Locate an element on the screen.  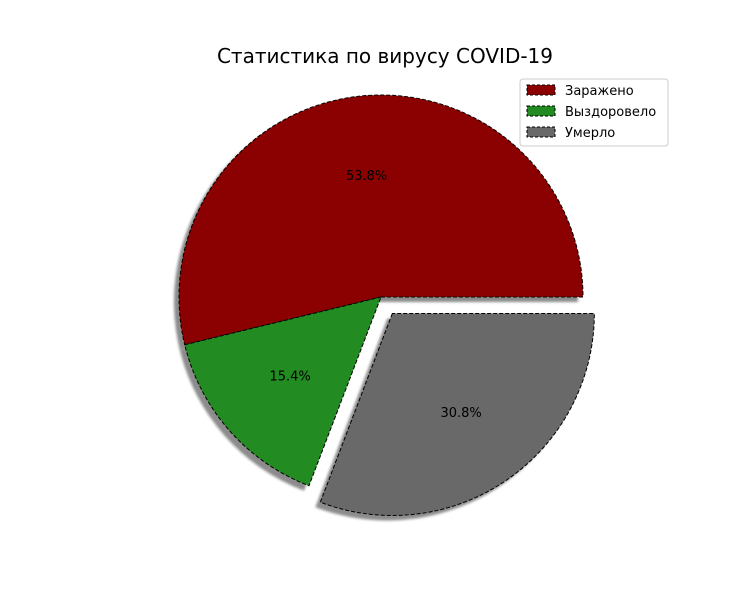
pie-slice-died is located at coordinates (457, 414).